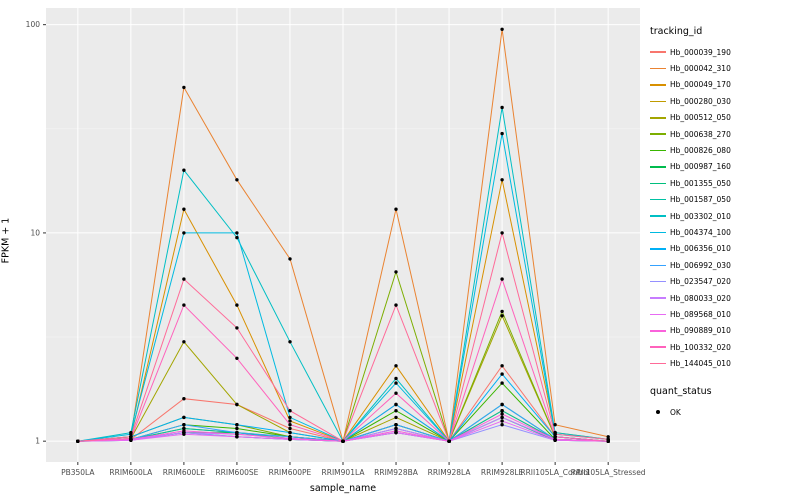 The width and height of the screenshot is (800, 500). I want to click on legend-title-quant-status: quant_status, so click(681, 391).